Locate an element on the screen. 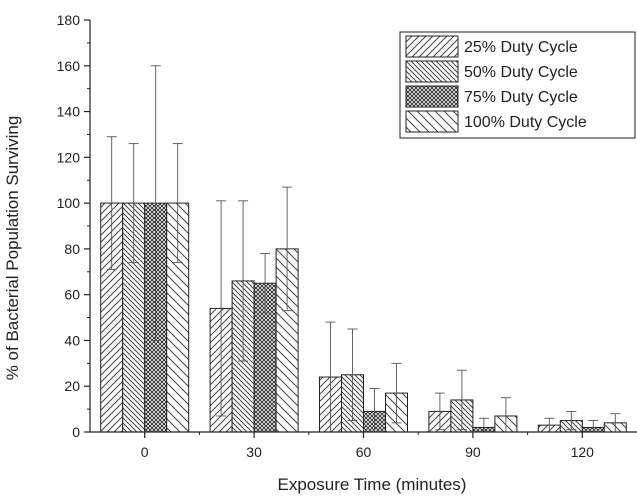  x-tick-label: 30 is located at coordinates (254, 452).